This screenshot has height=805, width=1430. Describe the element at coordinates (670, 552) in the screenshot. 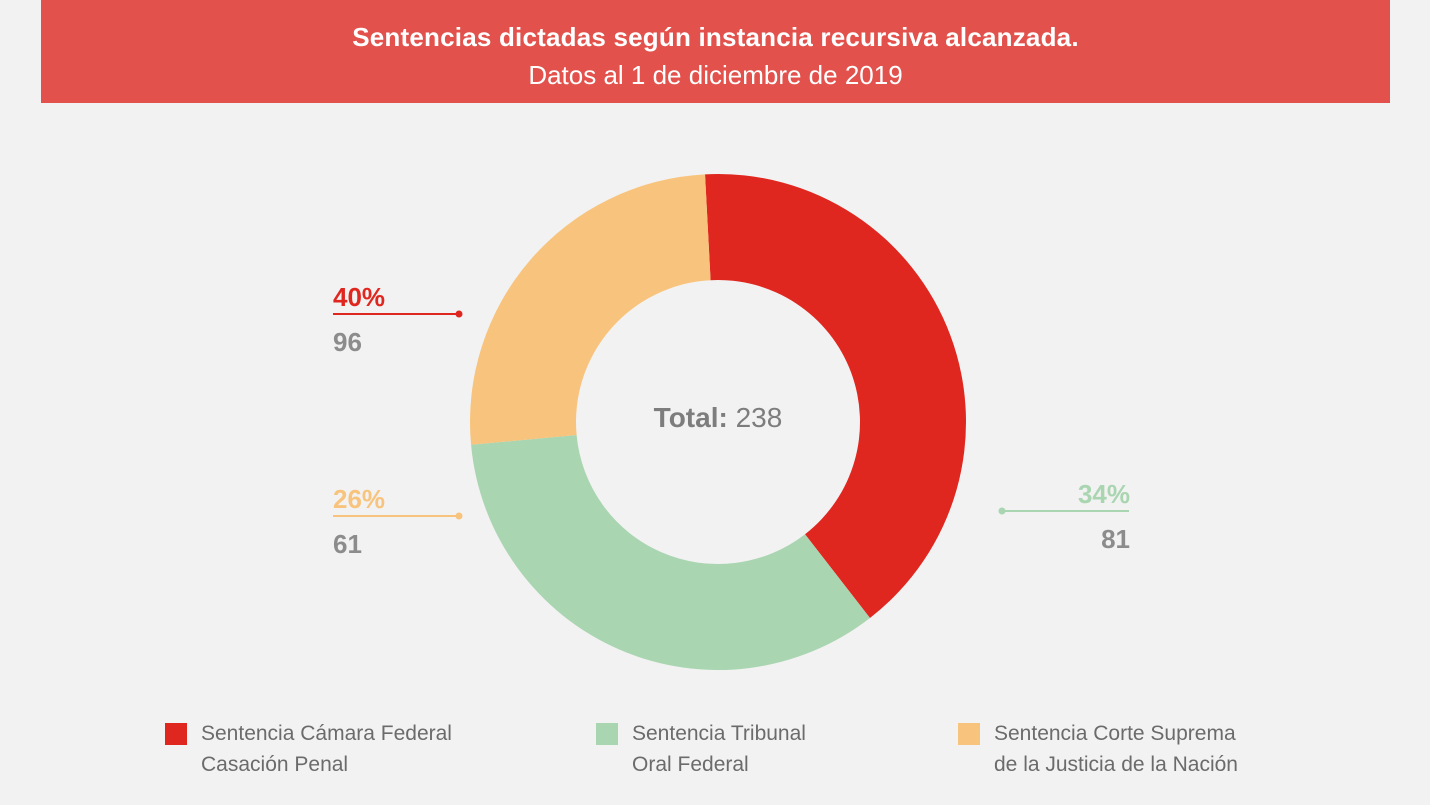

I see `slice-tribunal` at that location.